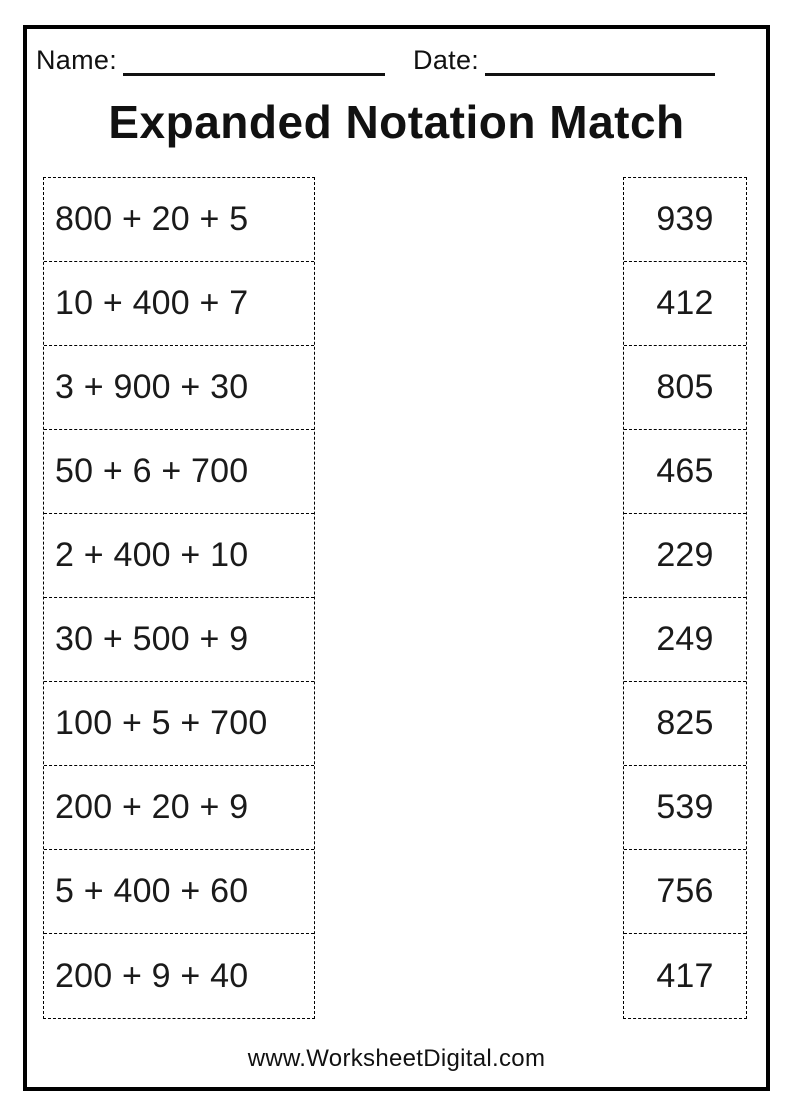 The width and height of the screenshot is (793, 1120). What do you see at coordinates (685, 808) in the screenshot?
I see `number-card: 539` at bounding box center [685, 808].